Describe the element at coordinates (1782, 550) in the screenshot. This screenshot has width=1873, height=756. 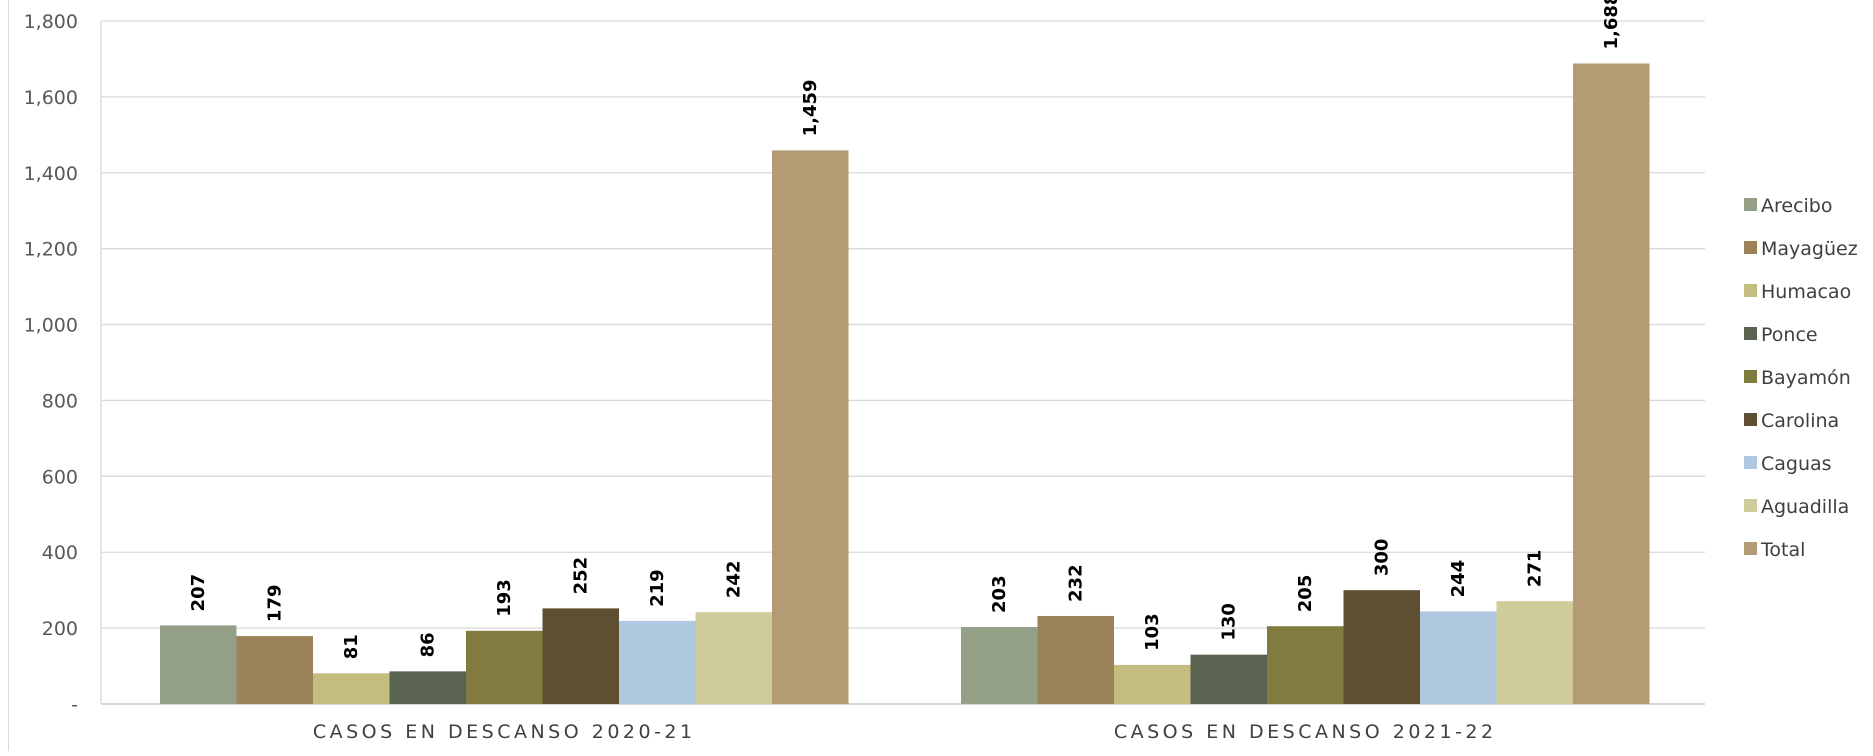
I see `legend-label: Total` at that location.